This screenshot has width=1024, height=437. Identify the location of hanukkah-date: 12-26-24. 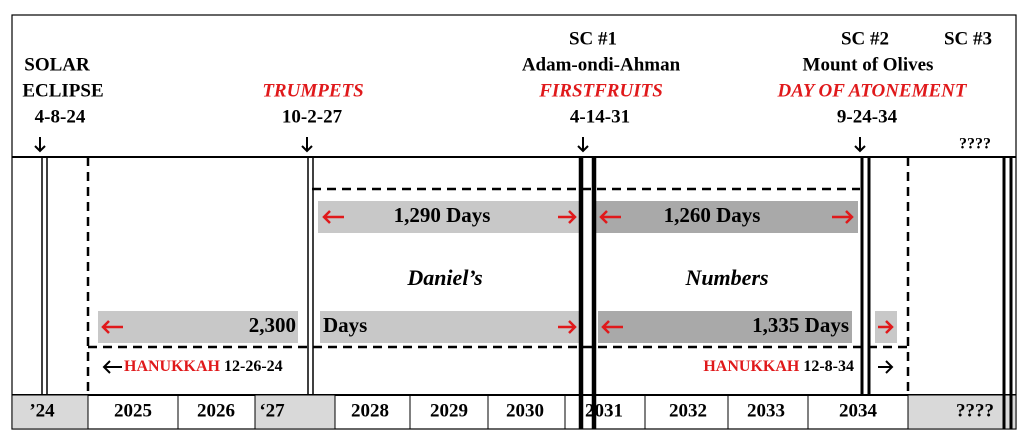
(253, 366).